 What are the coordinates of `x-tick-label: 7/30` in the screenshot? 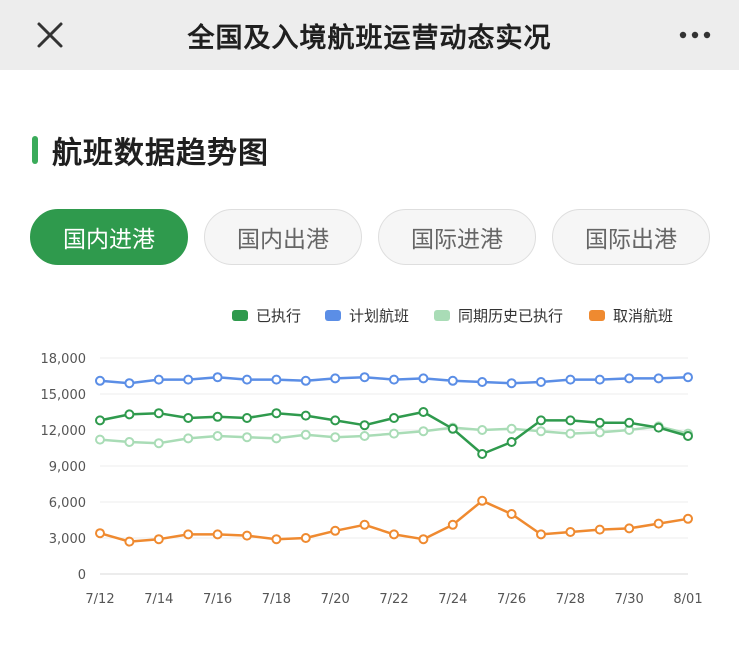 It's located at (629, 599).